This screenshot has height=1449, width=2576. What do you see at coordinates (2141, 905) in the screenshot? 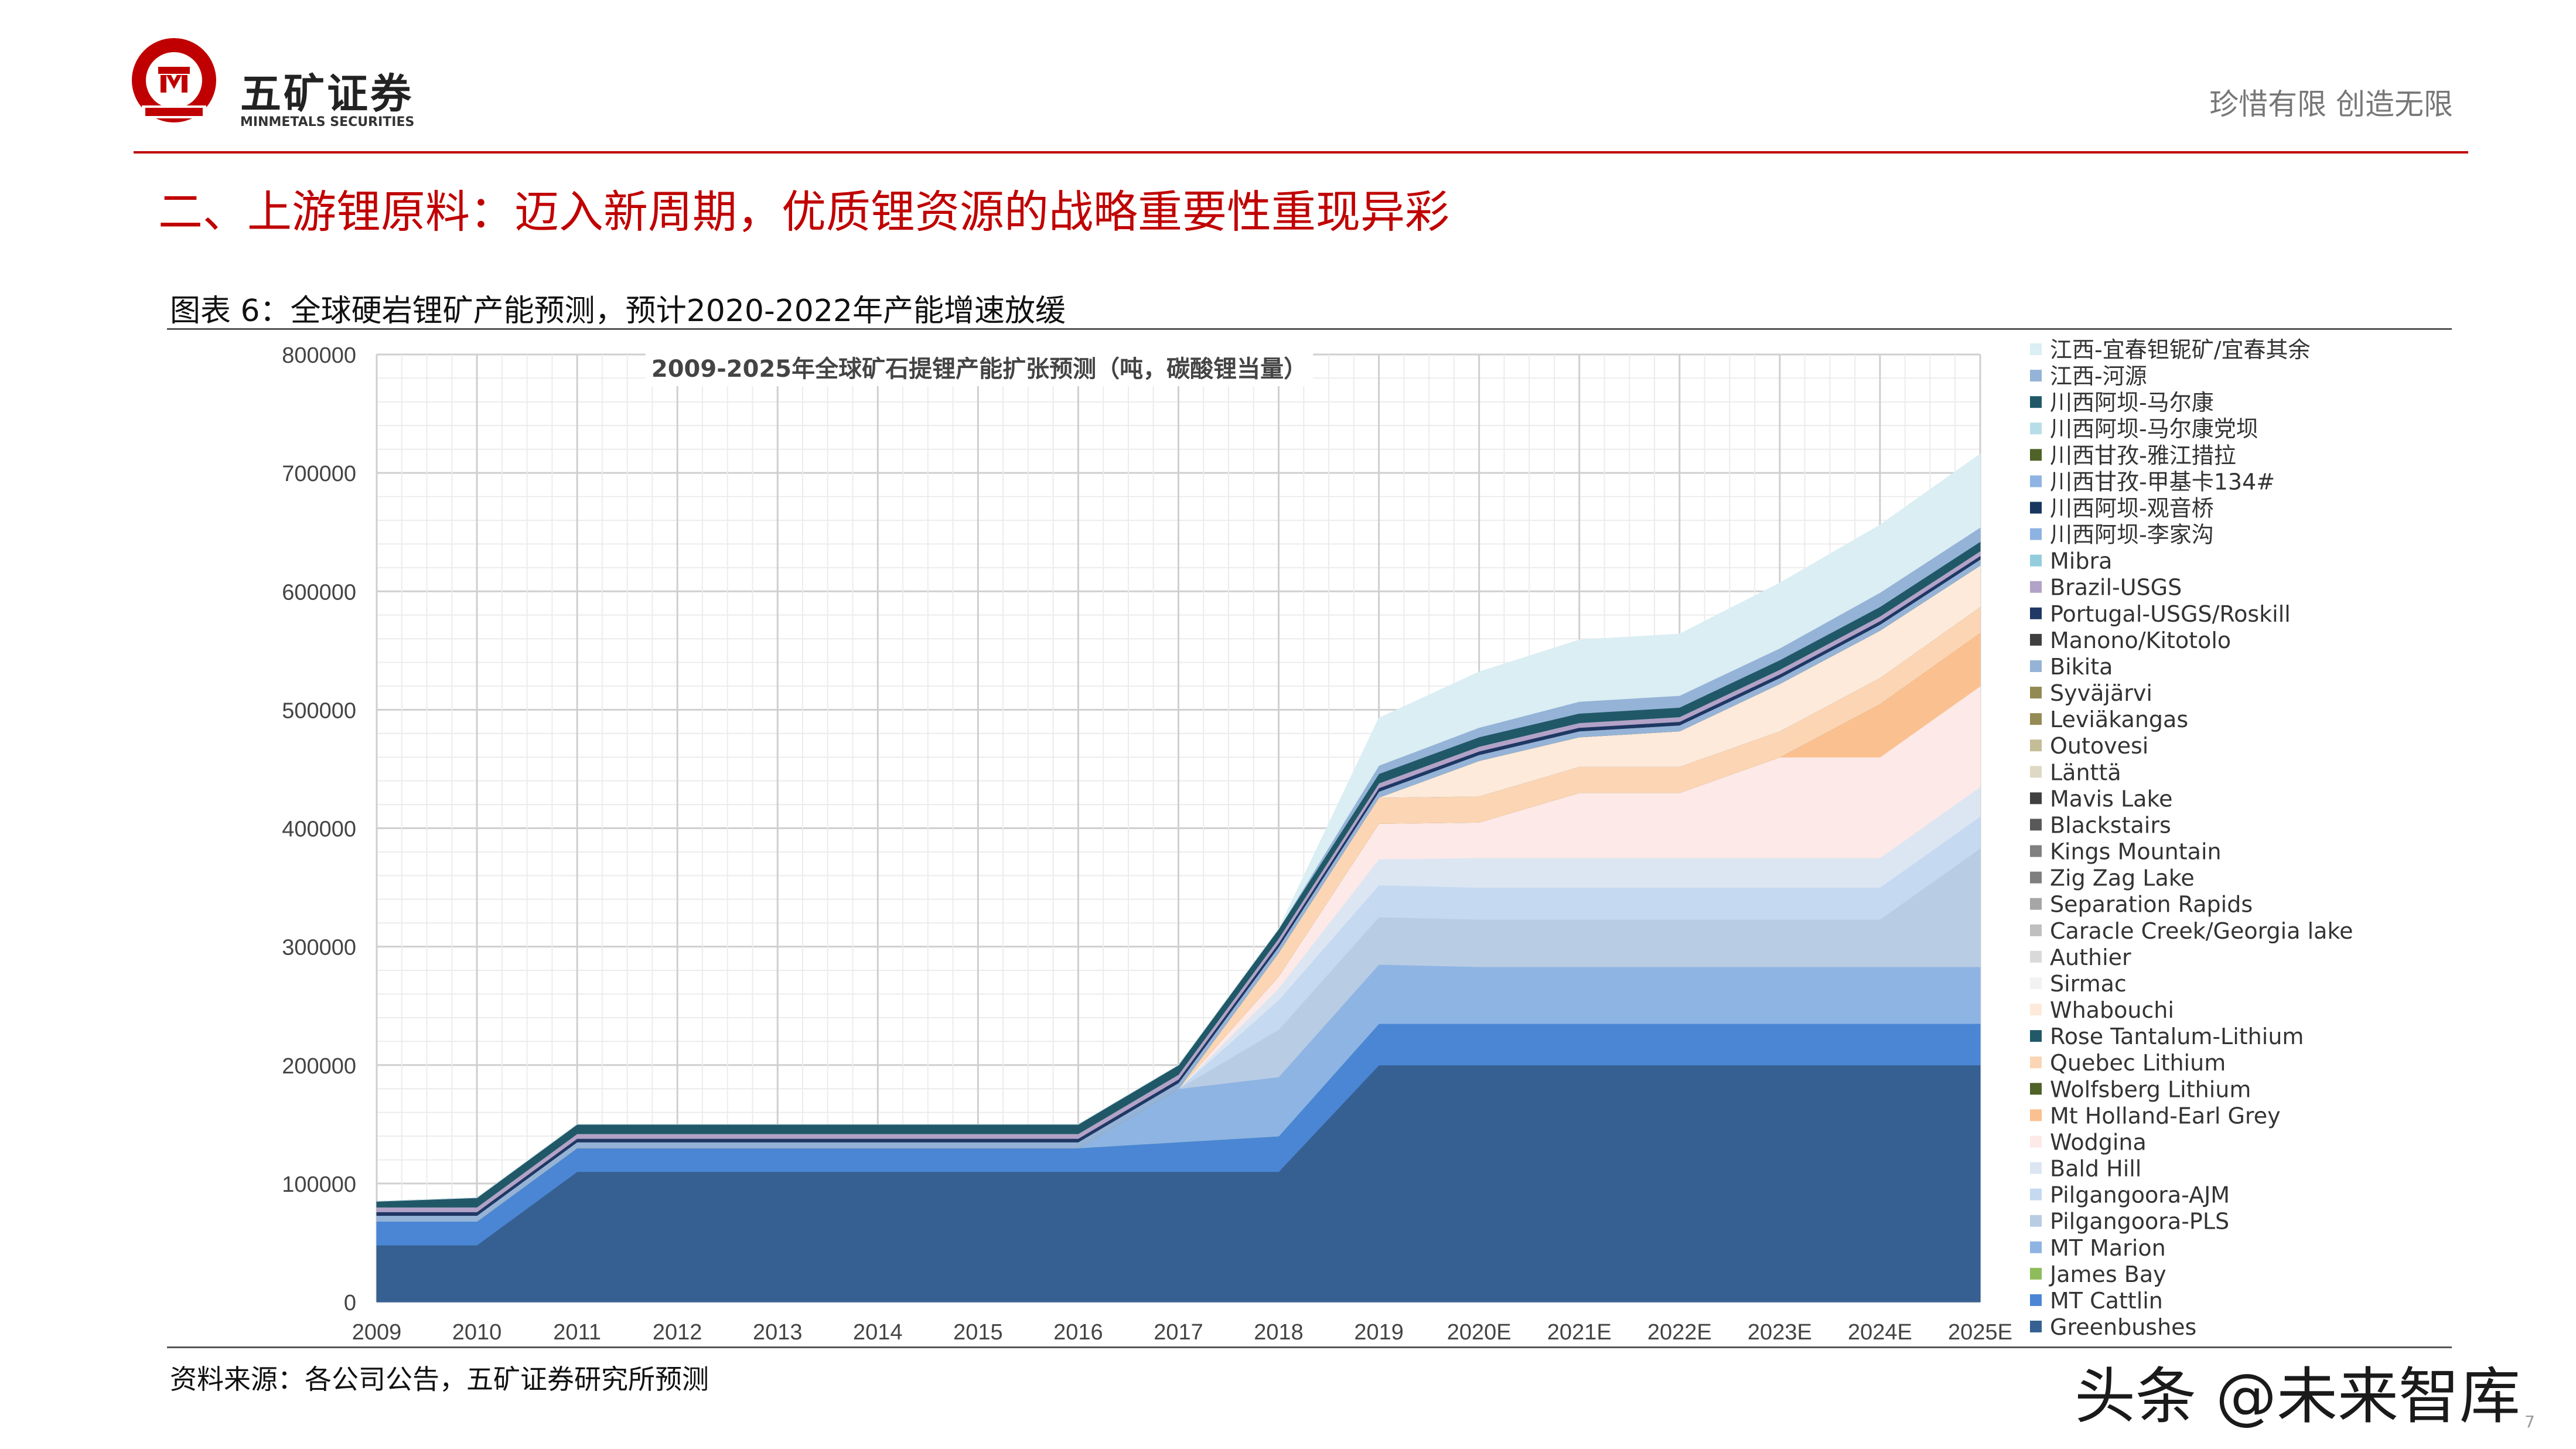
I see `legend-item: Separation Rapids` at bounding box center [2141, 905].